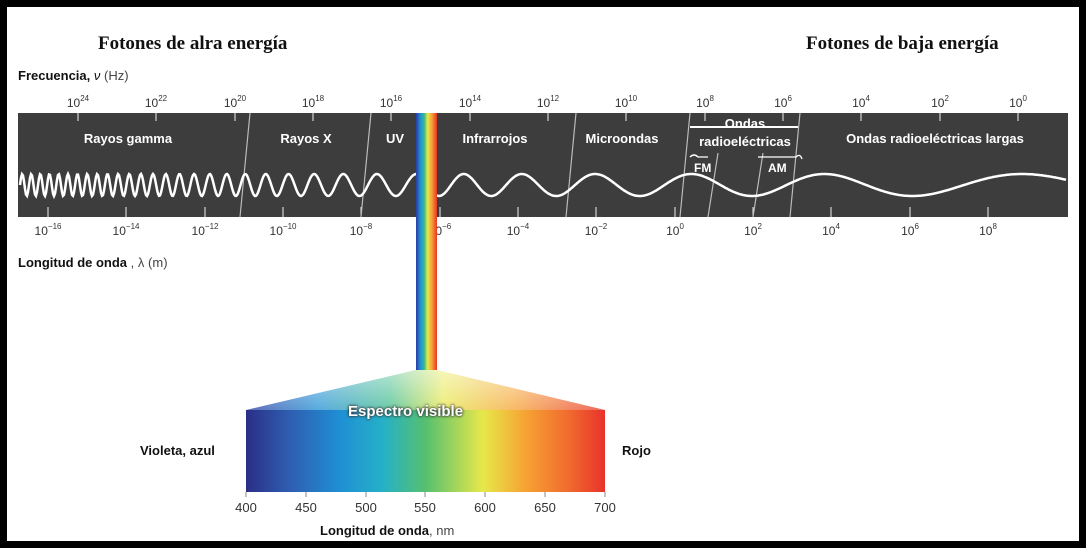 This screenshot has width=1086, height=548. I want to click on frequency-tick-exponent: 2, so click(946, 98).